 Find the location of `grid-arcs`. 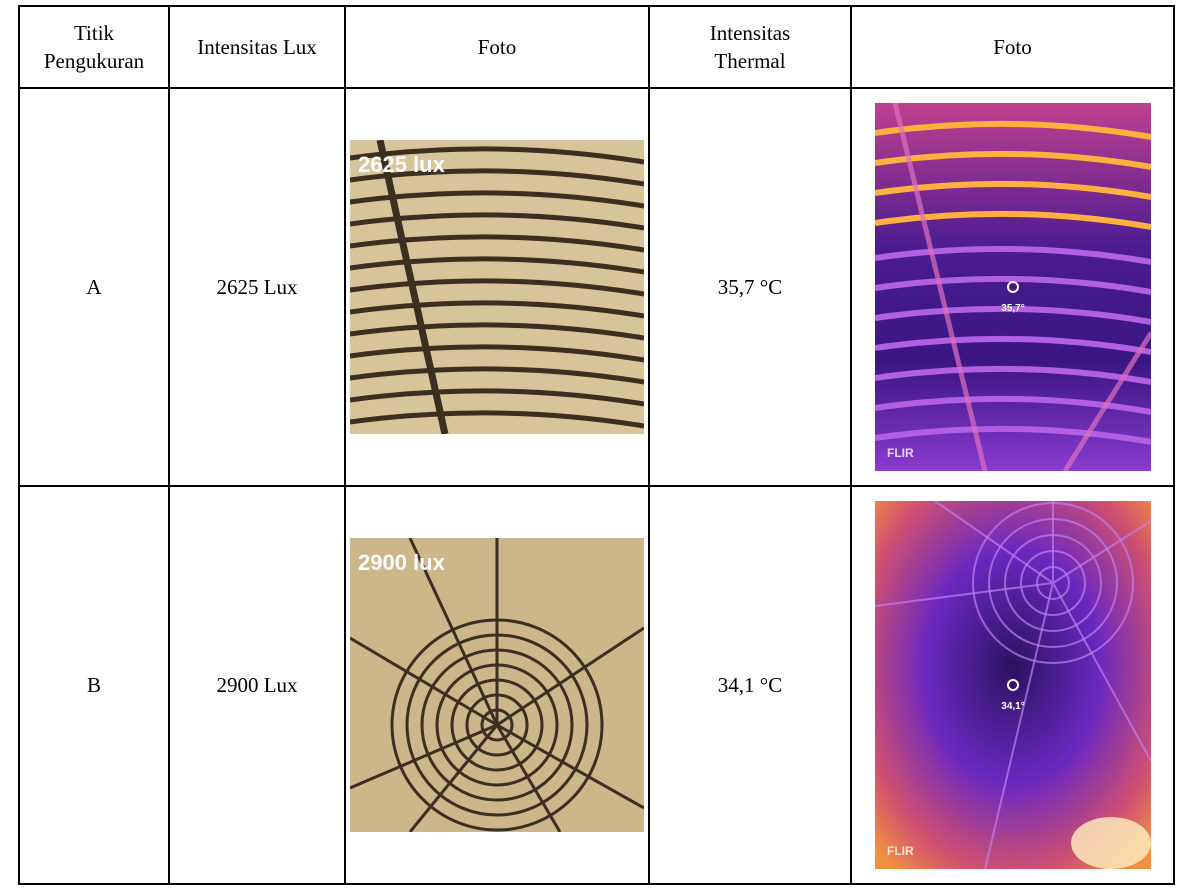

grid-arcs is located at coordinates (497, 287).